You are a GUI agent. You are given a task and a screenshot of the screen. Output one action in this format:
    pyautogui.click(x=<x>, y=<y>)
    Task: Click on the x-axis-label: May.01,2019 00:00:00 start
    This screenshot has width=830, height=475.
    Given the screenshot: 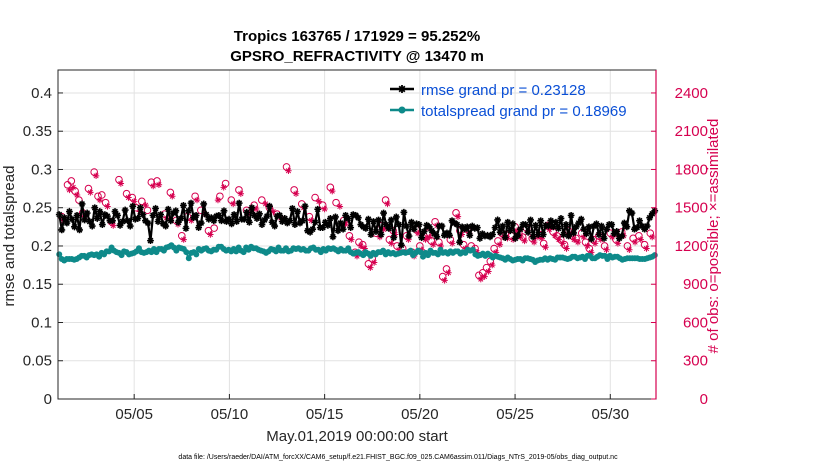 What is the action you would take?
    pyautogui.click(x=357, y=436)
    